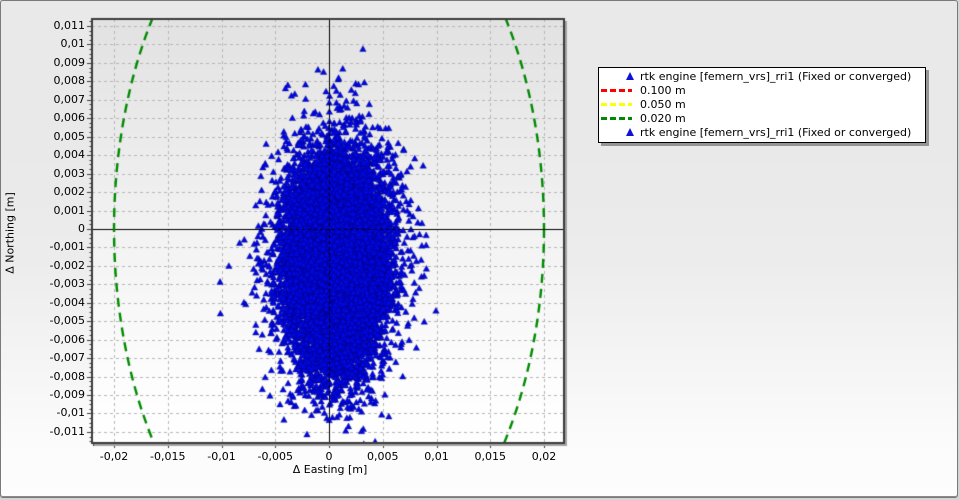 The image size is (960, 500). I want to click on y-tick-label: -0,003, so click(67, 284).